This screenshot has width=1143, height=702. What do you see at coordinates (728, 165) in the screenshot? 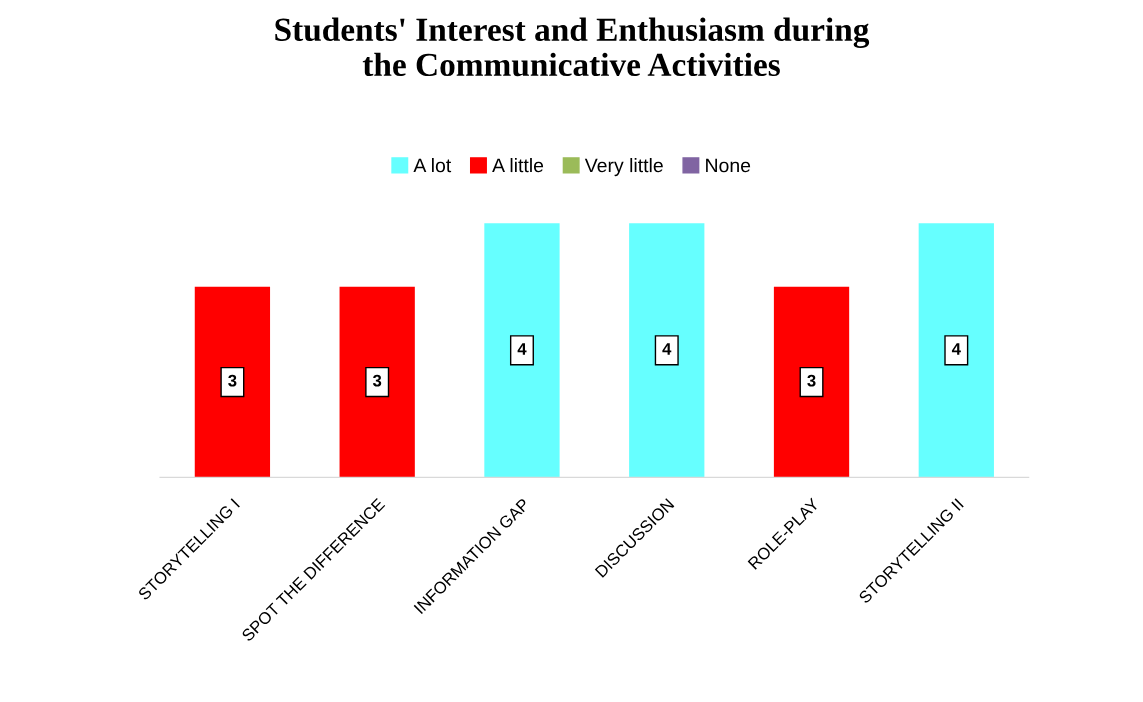
I see `legend-label: None` at bounding box center [728, 165].